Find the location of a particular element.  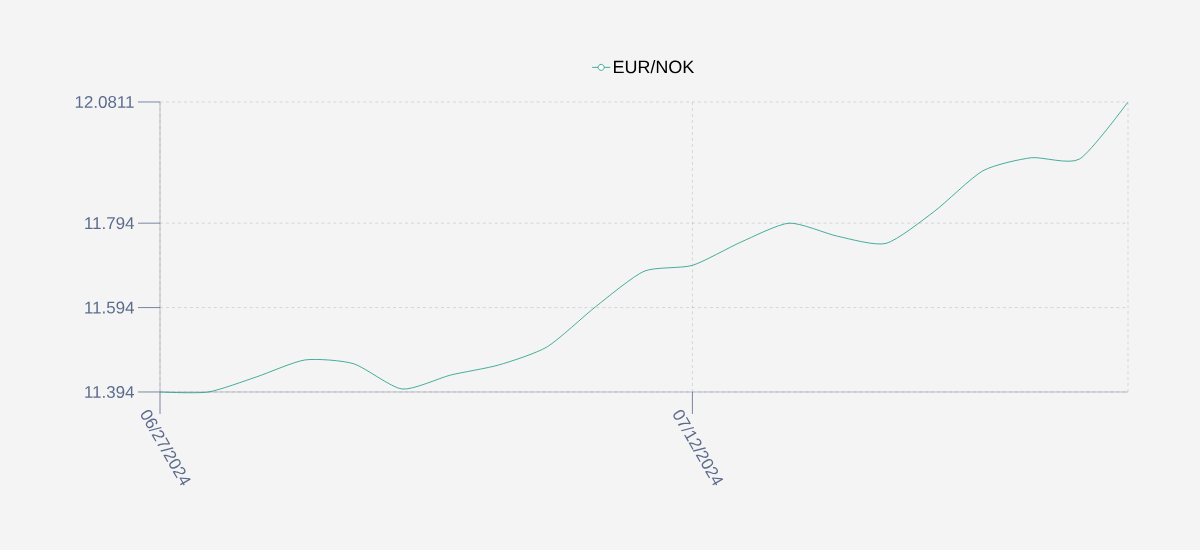

y-tick-label: 11.794 is located at coordinates (109, 223).